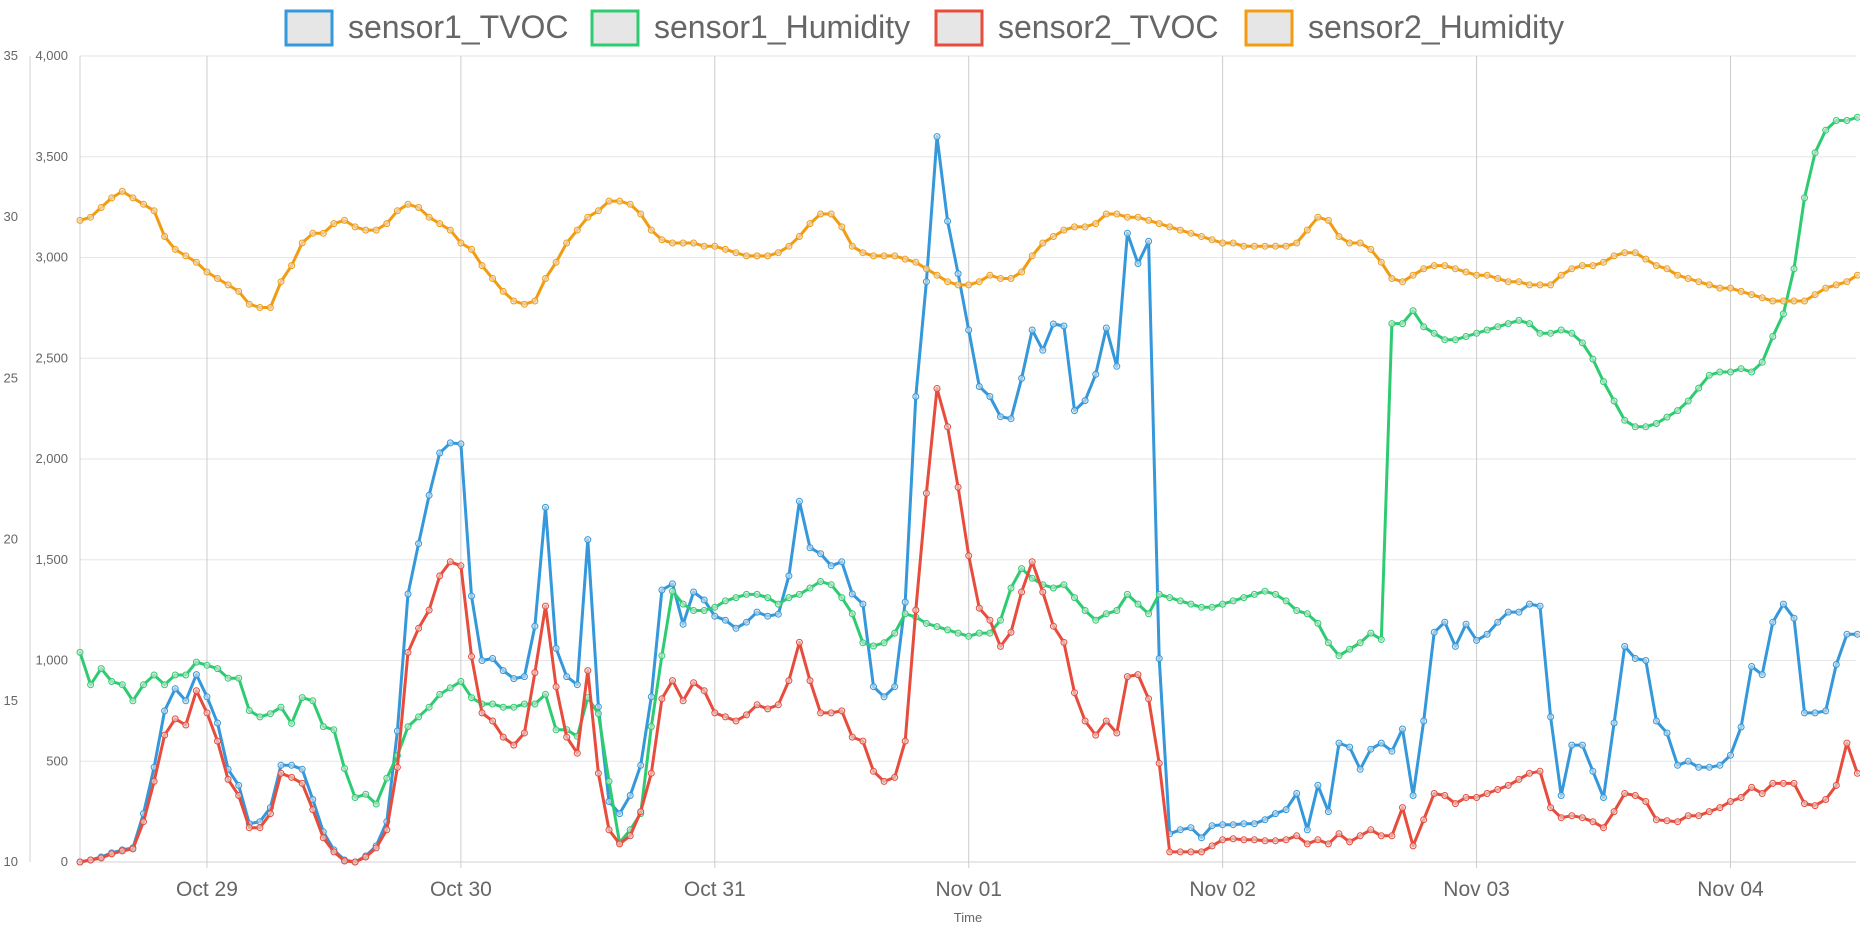 The image size is (1860, 930). I want to click on legend-item-sensor1_TVOC: sensor1_TVOC, so click(426, 28).